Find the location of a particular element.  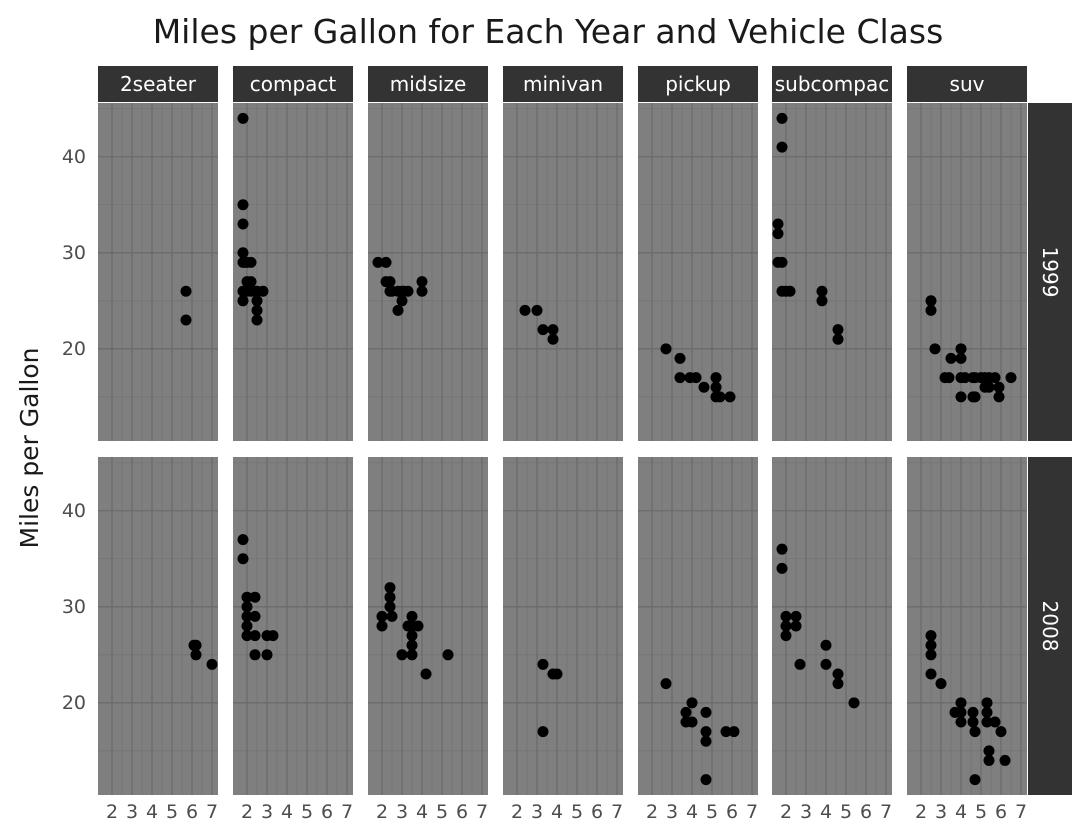

panel-2008-2seater is located at coordinates (158, 626).